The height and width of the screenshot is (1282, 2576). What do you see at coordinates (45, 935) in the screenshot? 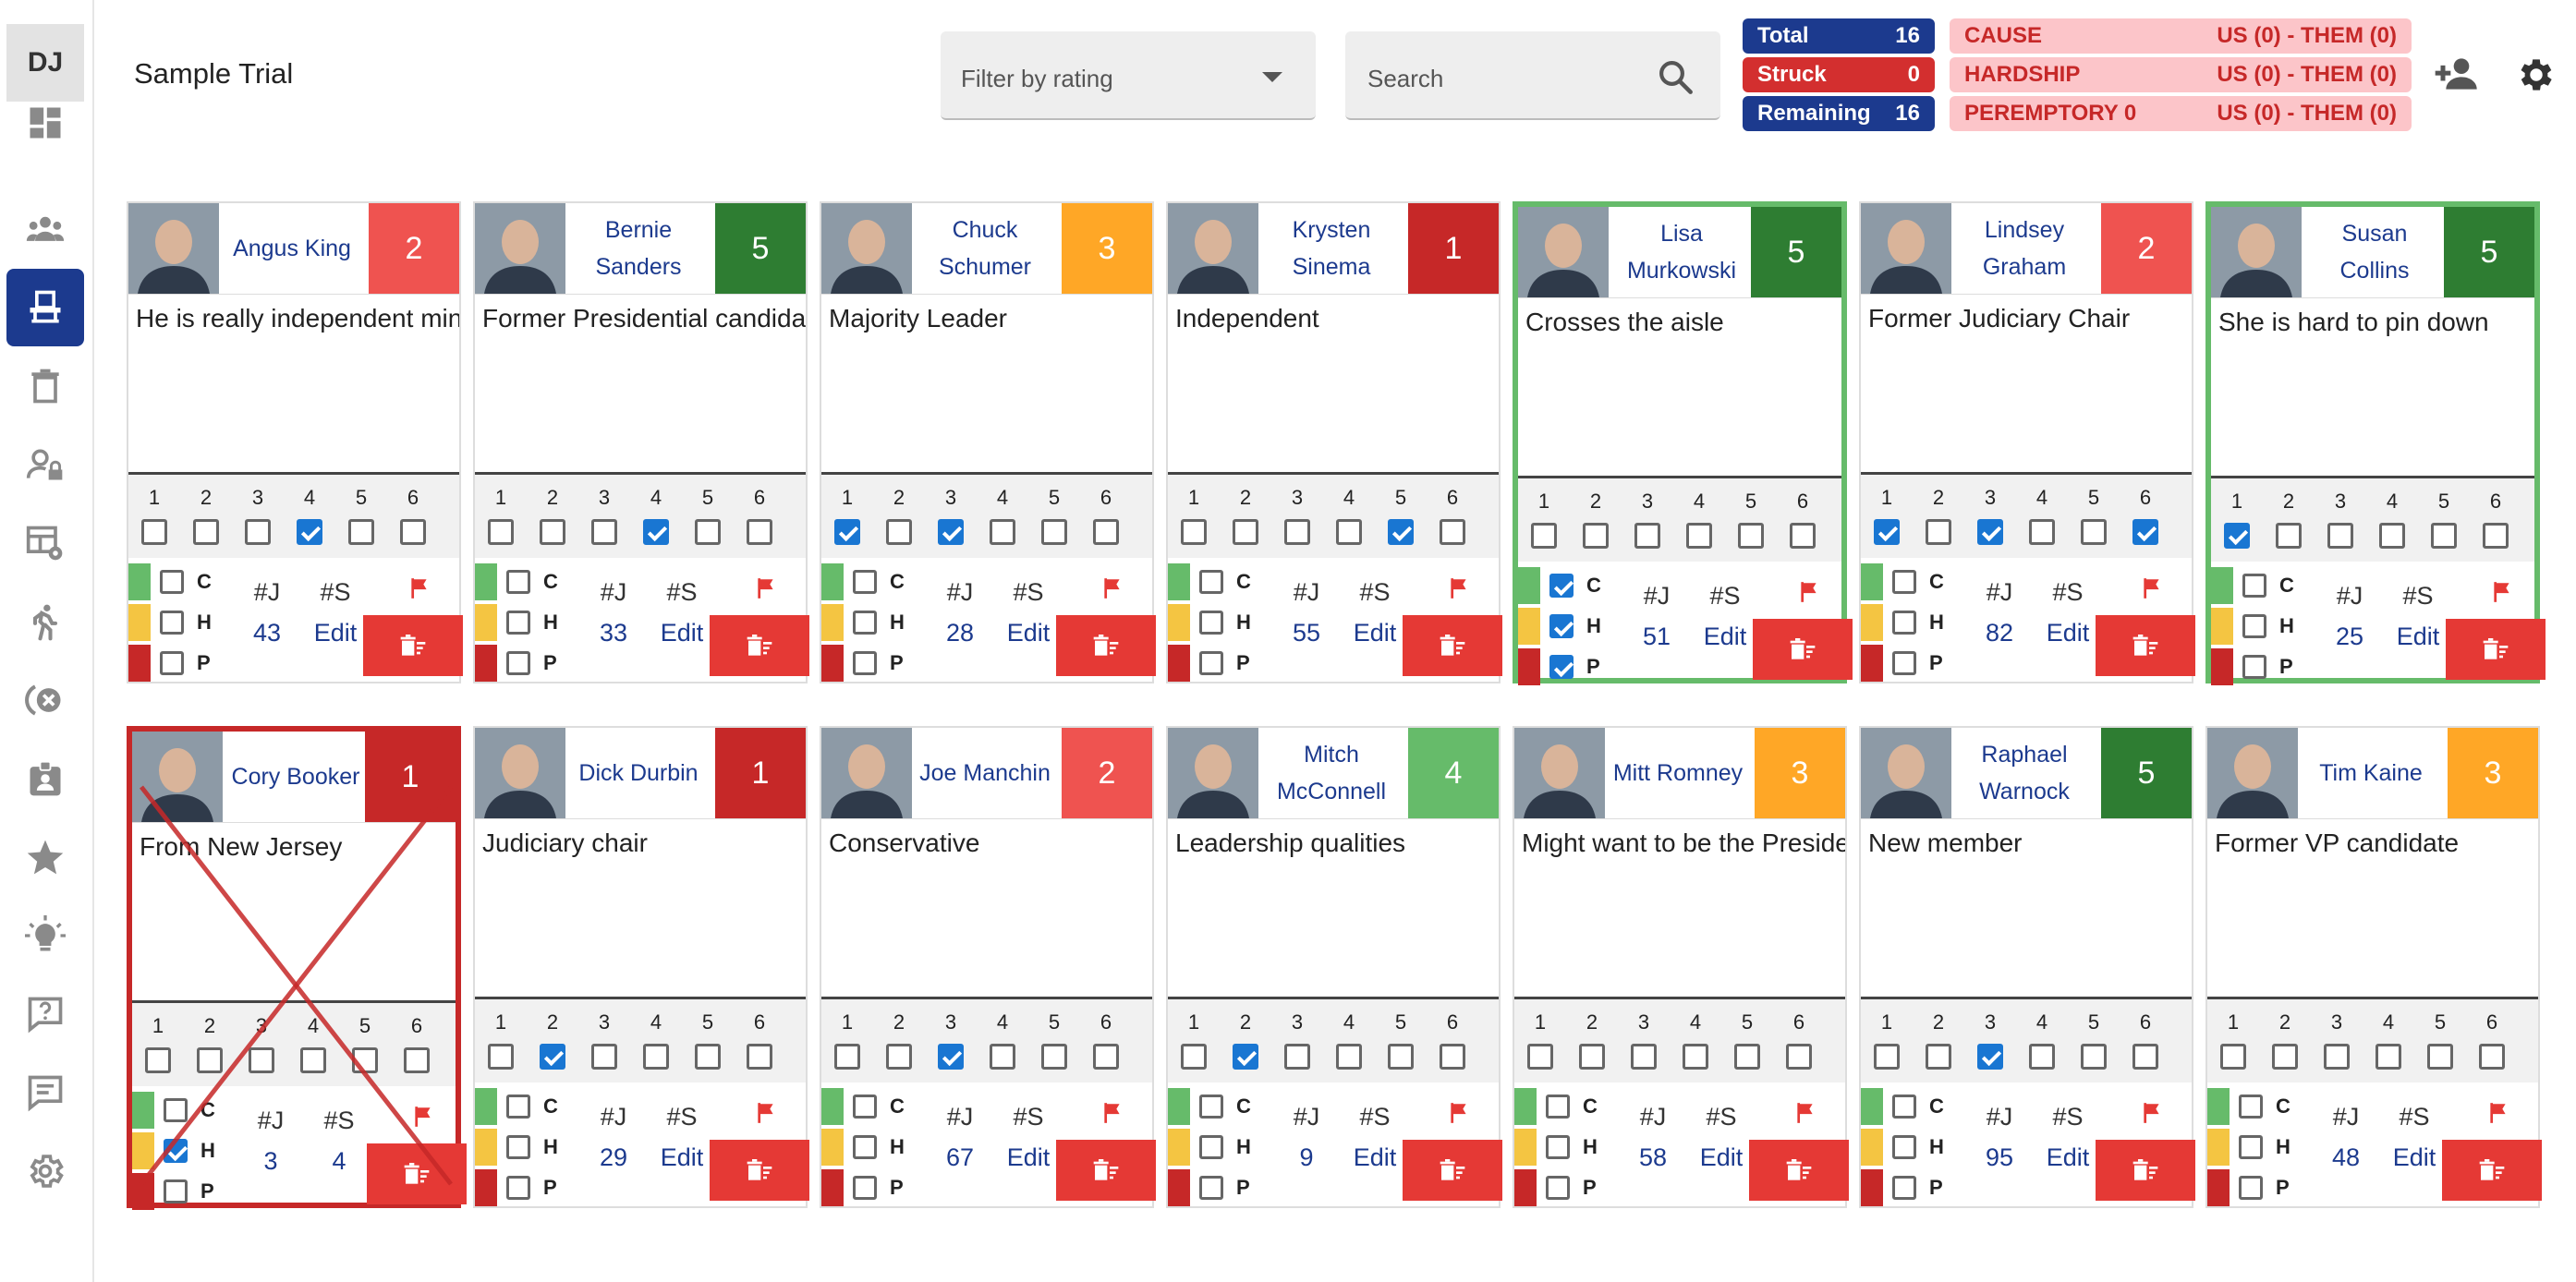
I see `nav-item-lightbulb` at bounding box center [45, 935].